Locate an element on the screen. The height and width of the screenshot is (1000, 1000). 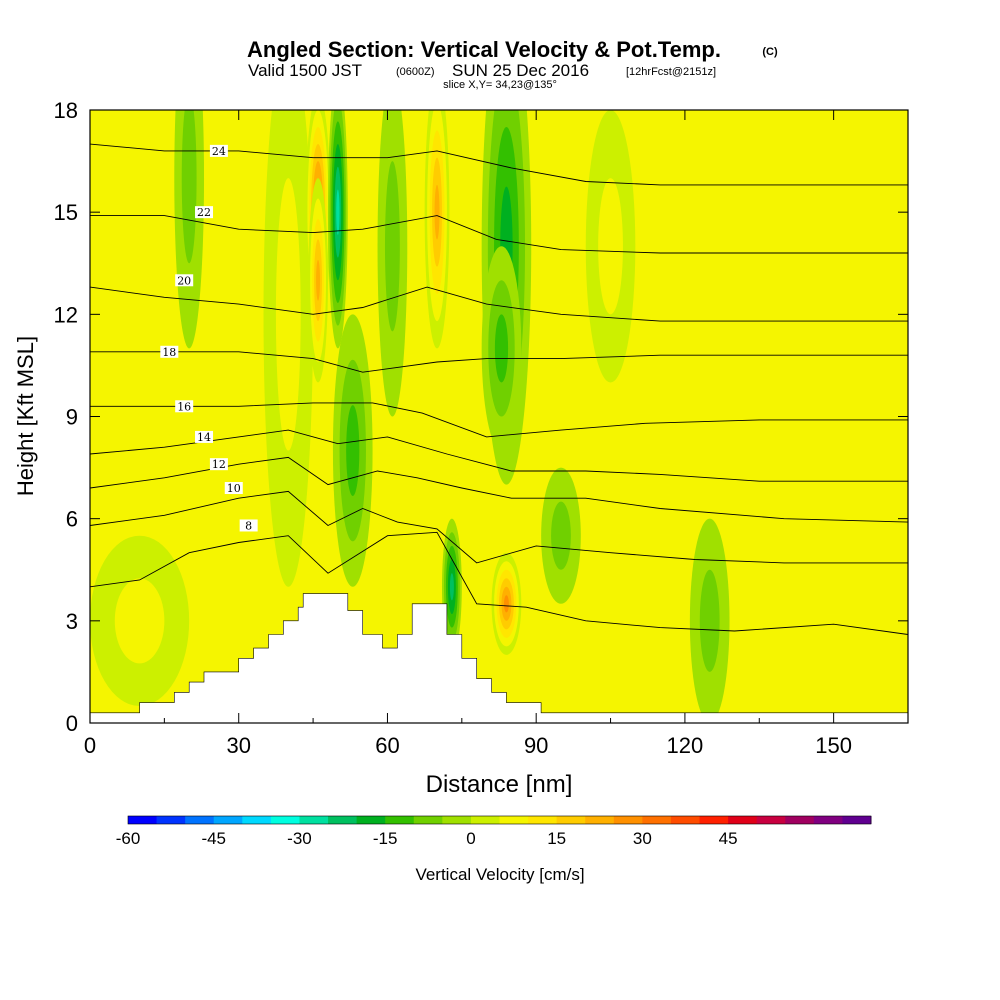
subtitle-valid: Valid 1500 JST is located at coordinates (305, 70).